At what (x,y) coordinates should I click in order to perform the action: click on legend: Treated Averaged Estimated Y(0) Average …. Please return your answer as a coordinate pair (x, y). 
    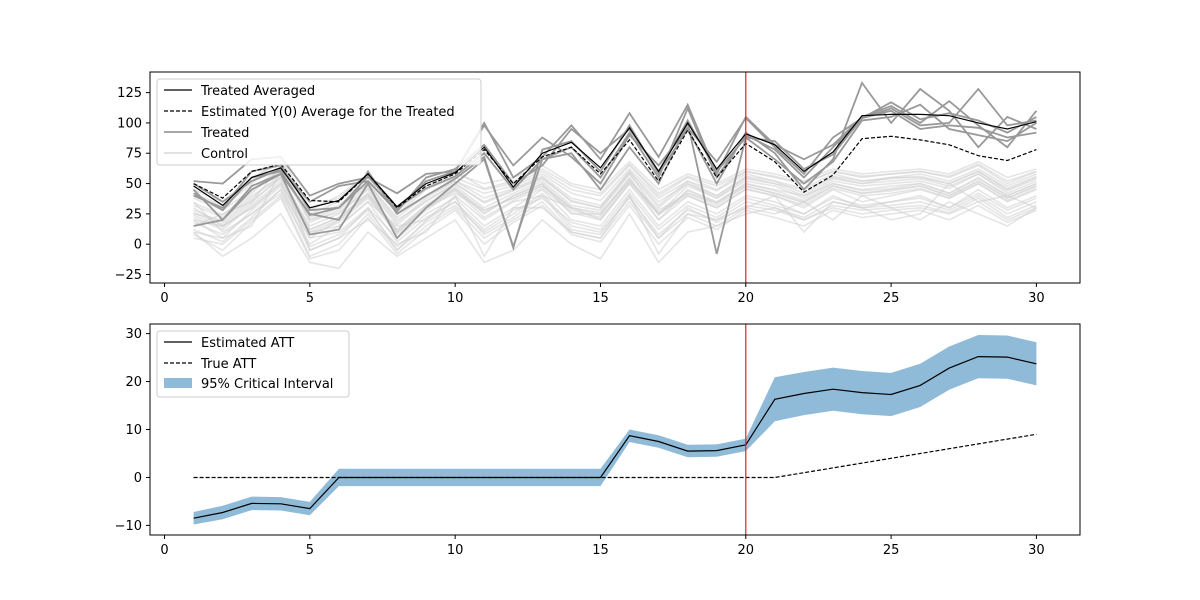
    Looking at the image, I should click on (319, 122).